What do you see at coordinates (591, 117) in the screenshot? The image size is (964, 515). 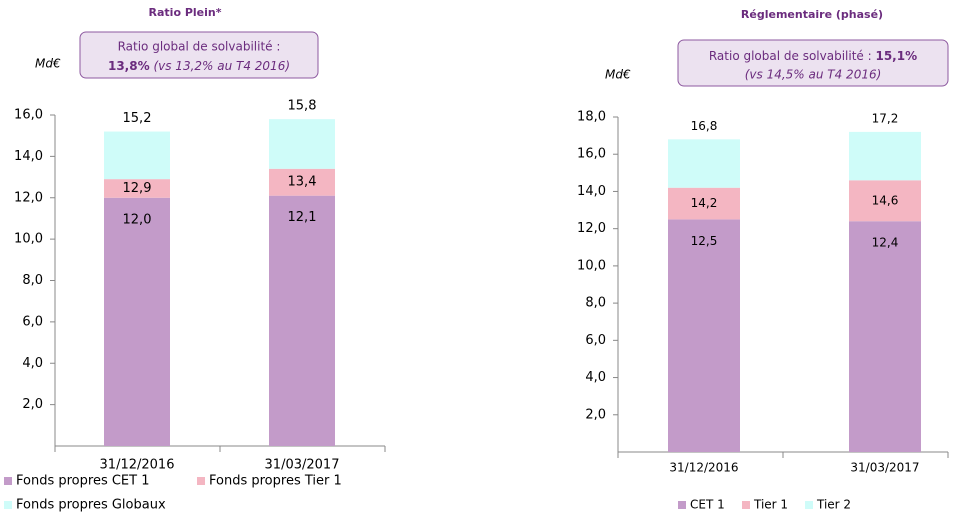 I see `y-tick-label: 18,0` at bounding box center [591, 117].